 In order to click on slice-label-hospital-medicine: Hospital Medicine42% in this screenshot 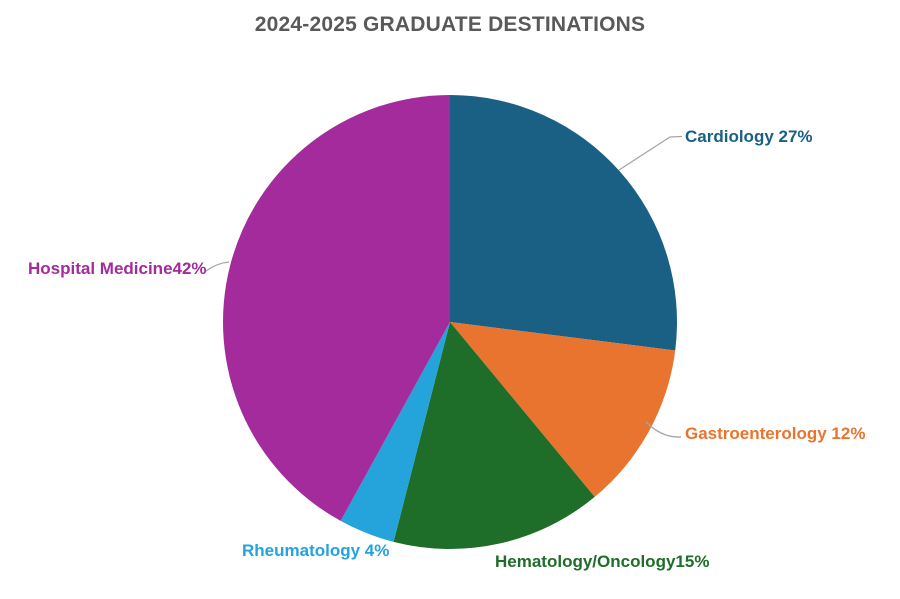, I will do `click(117, 268)`.